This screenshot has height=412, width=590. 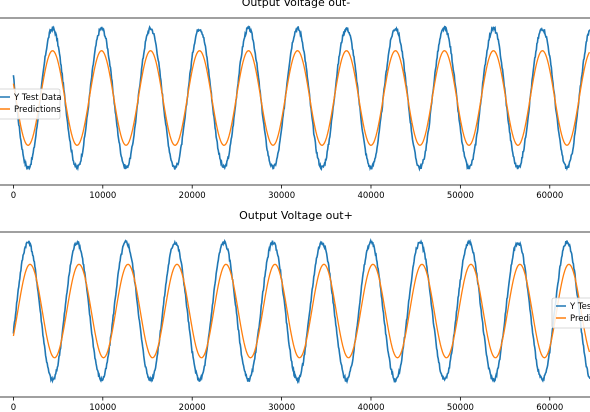 What do you see at coordinates (296, 4) in the screenshot?
I see `chart-title: Output Voltage out-` at bounding box center [296, 4].